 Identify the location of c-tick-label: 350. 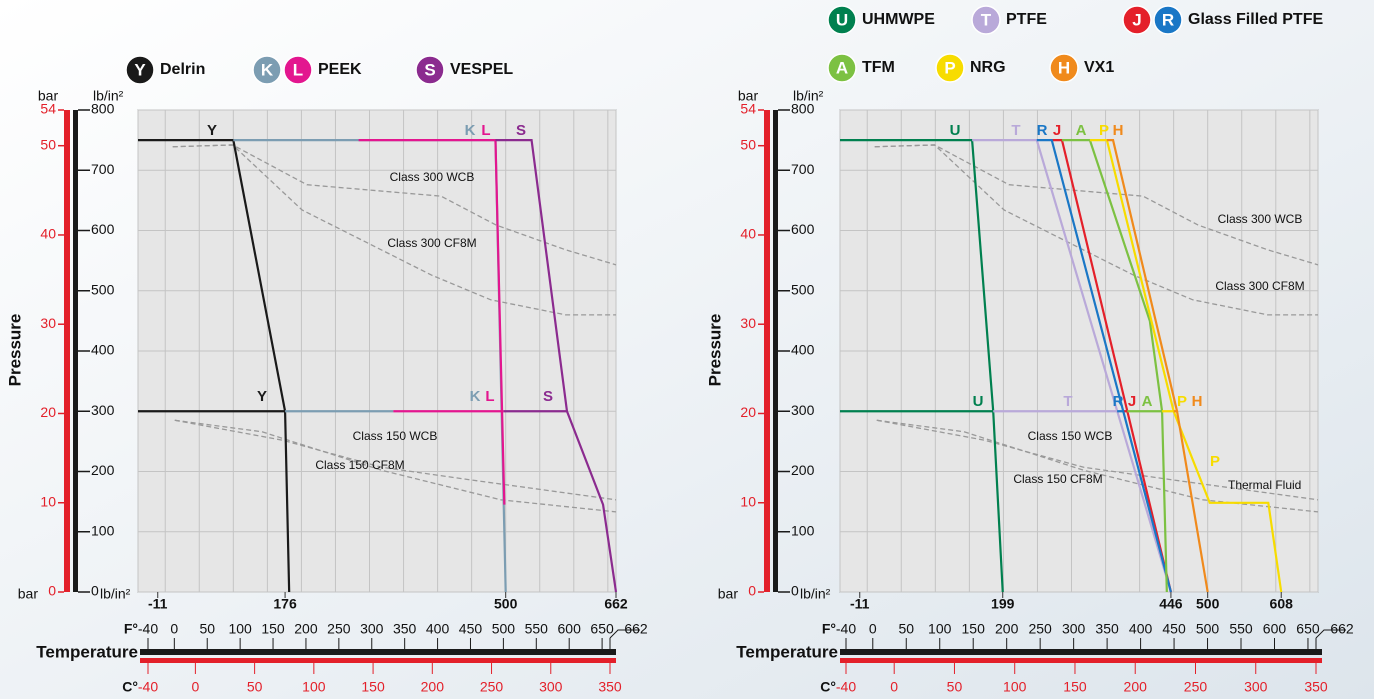
(1316, 687).